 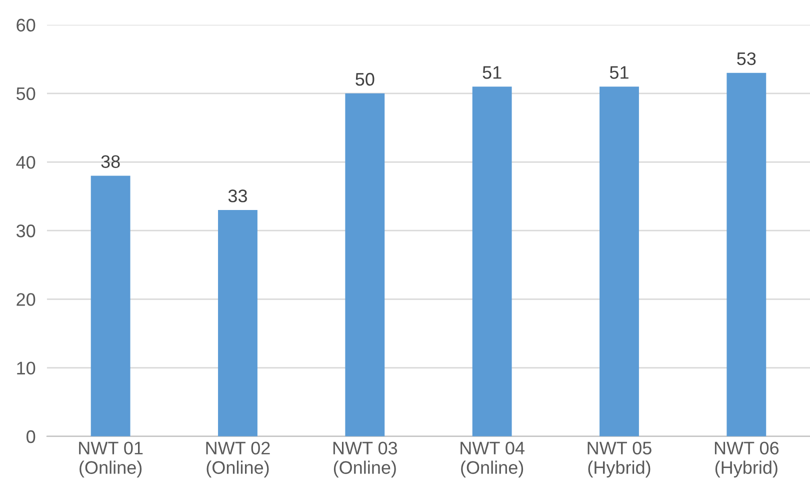 I want to click on y-tick-label: 40, so click(x=26, y=162).